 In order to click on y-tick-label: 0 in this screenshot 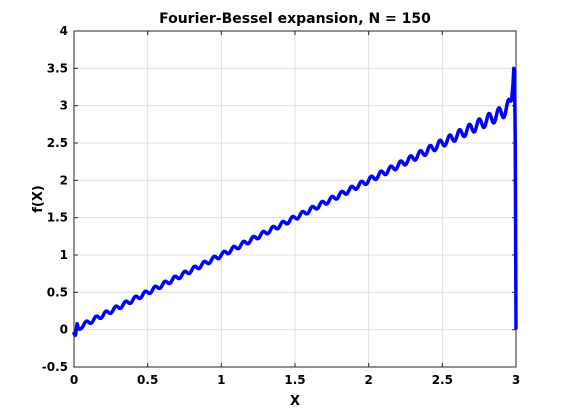, I will do `click(64, 330)`.